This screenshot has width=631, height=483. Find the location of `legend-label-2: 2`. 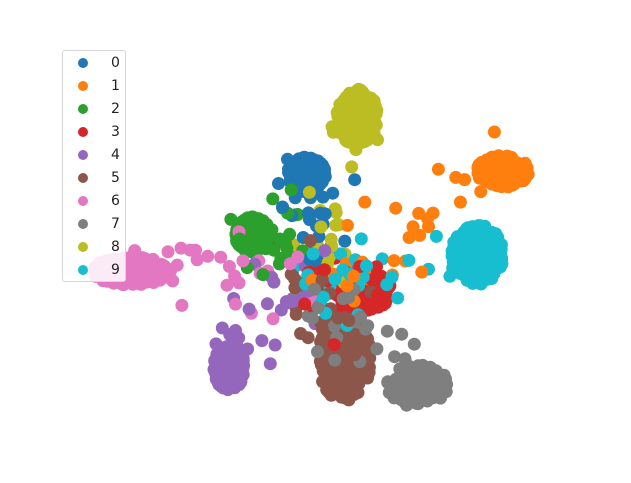

legend-label-2: 2 is located at coordinates (115, 109).